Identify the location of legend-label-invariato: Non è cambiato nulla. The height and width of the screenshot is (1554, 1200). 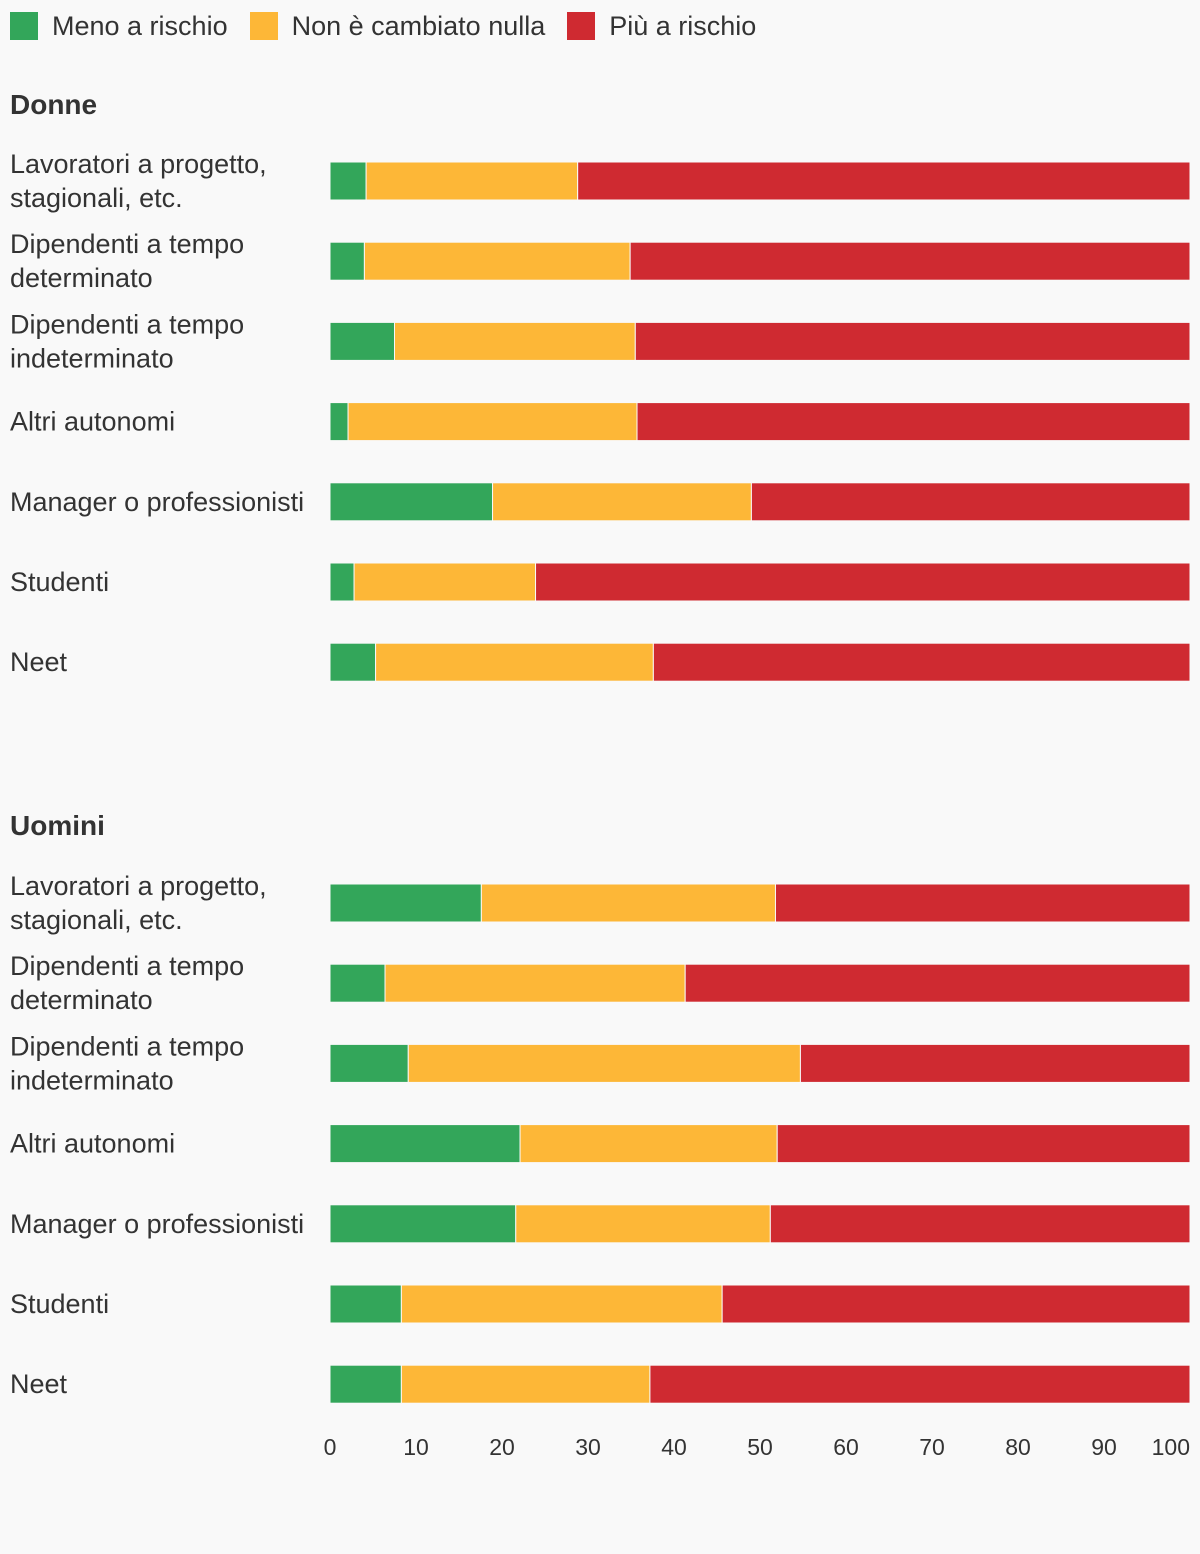
(418, 26).